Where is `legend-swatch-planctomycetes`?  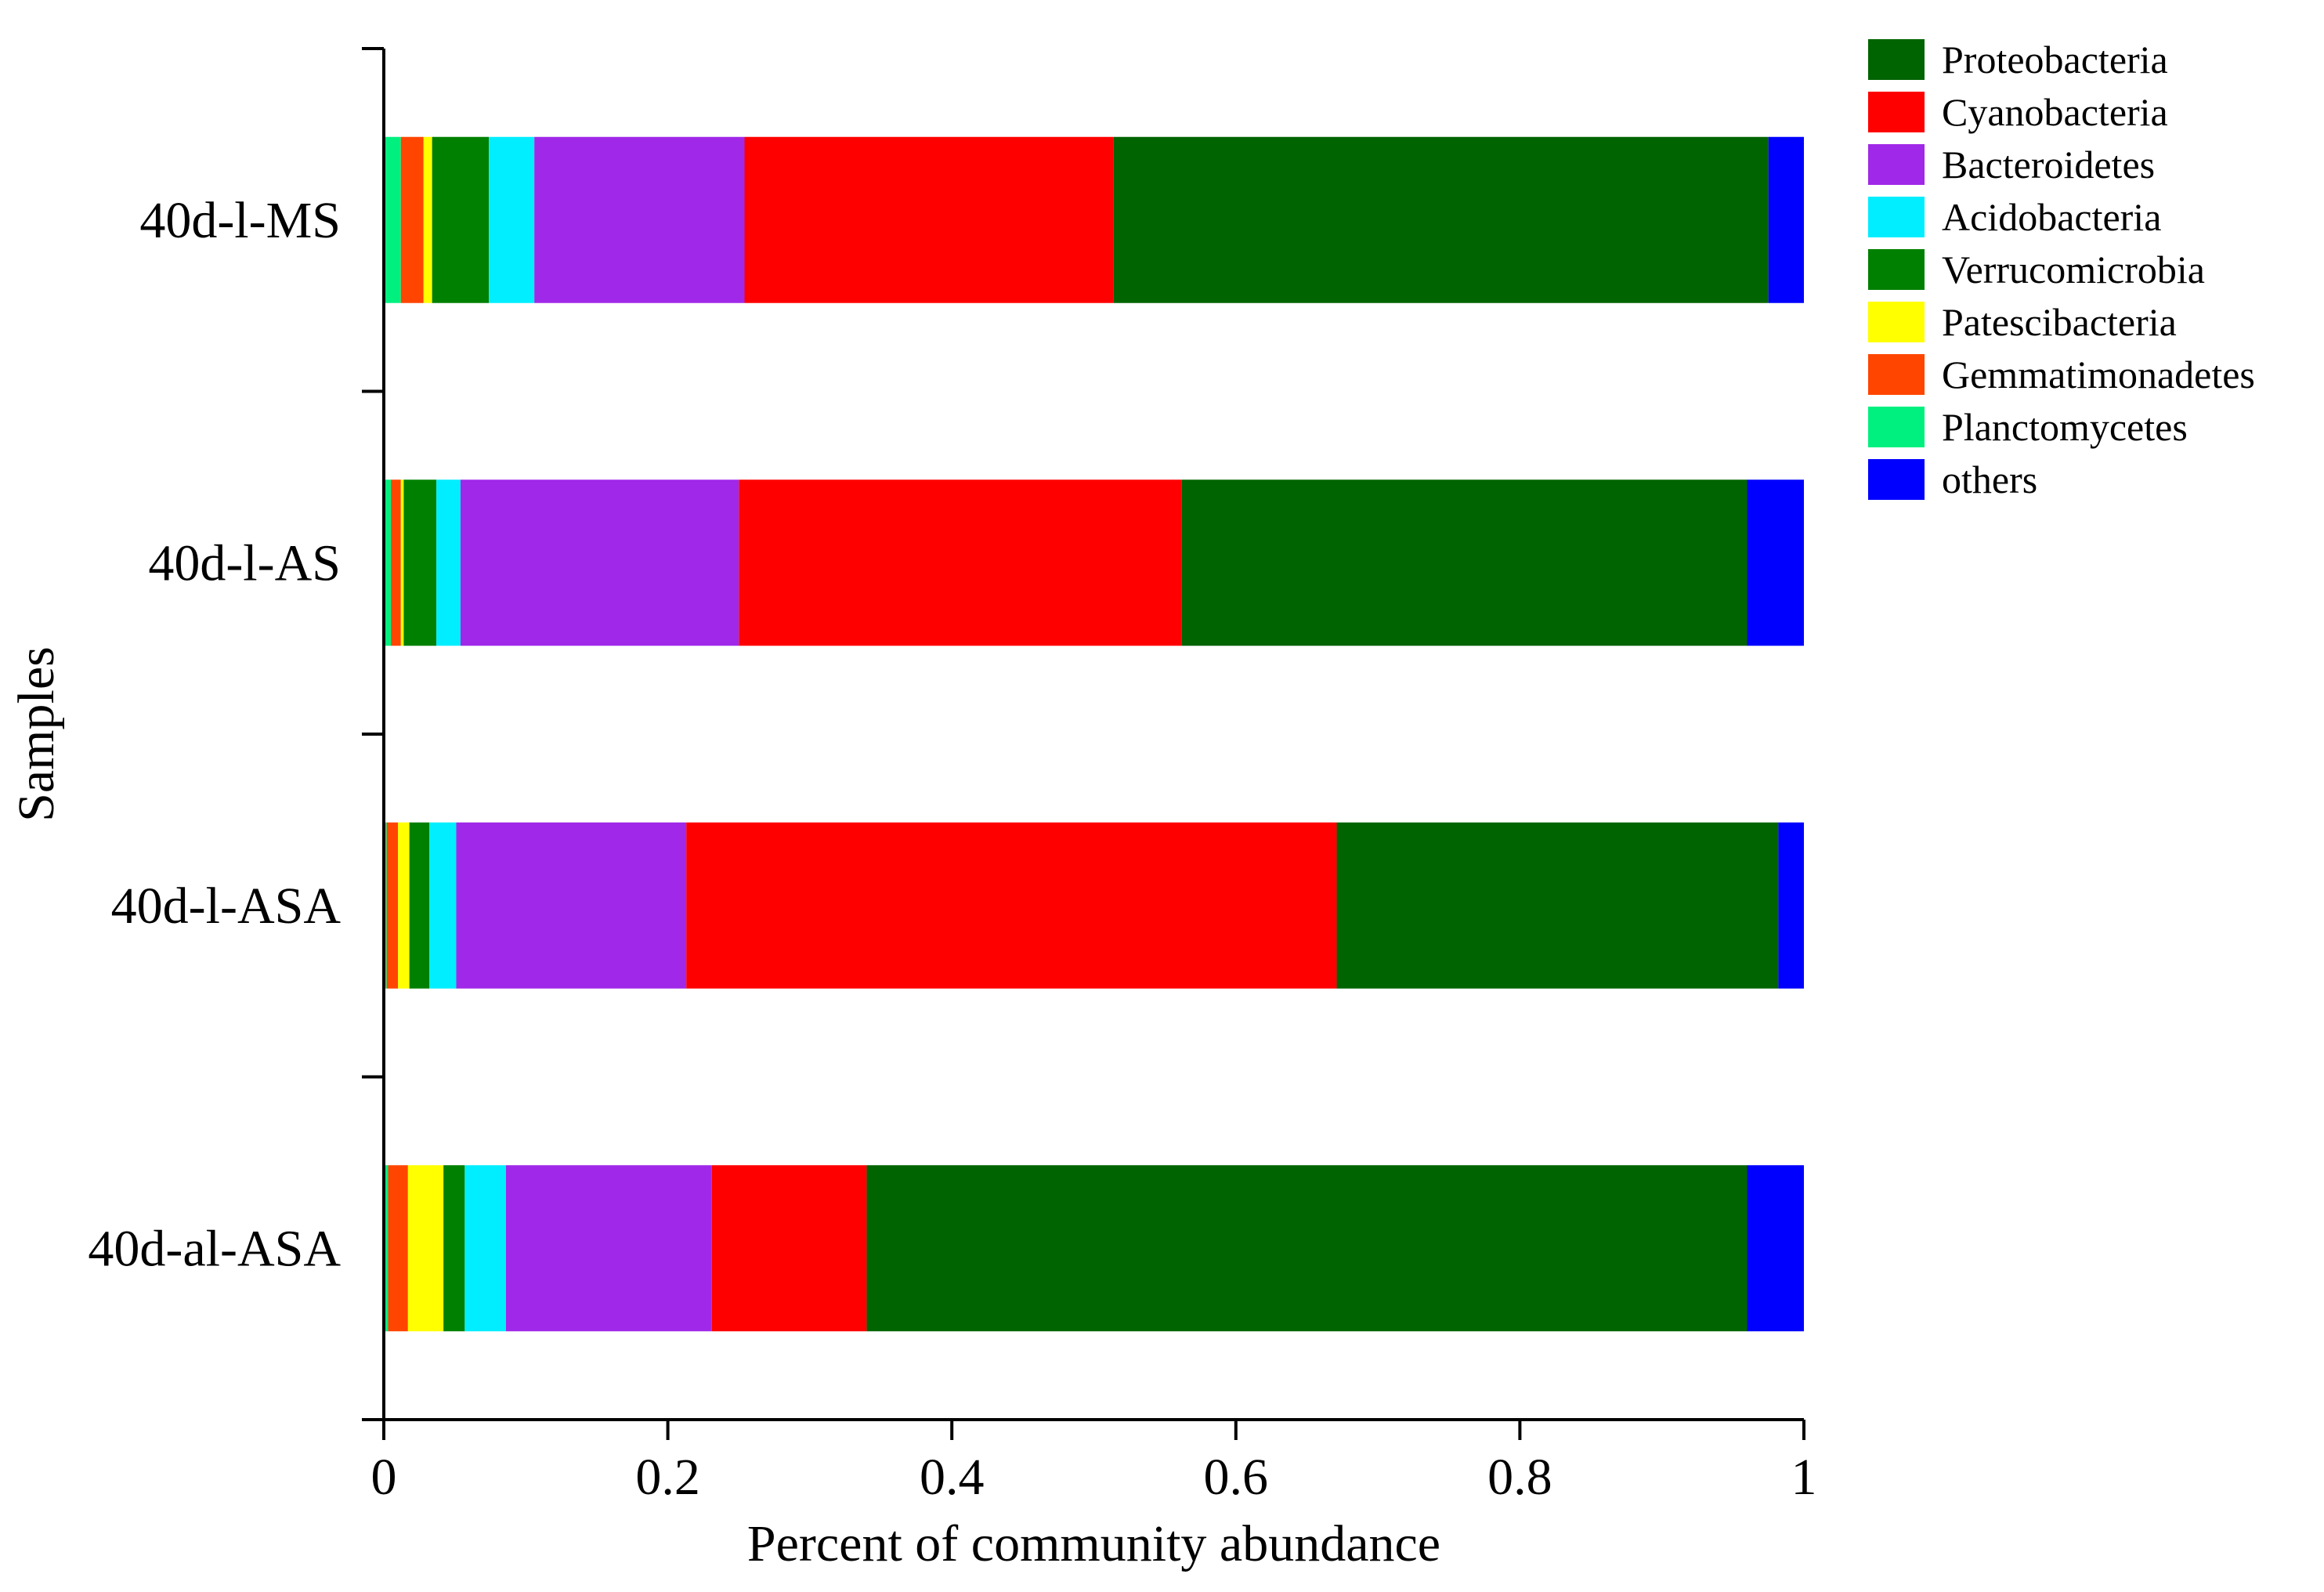
legend-swatch-planctomycetes is located at coordinates (1896, 427).